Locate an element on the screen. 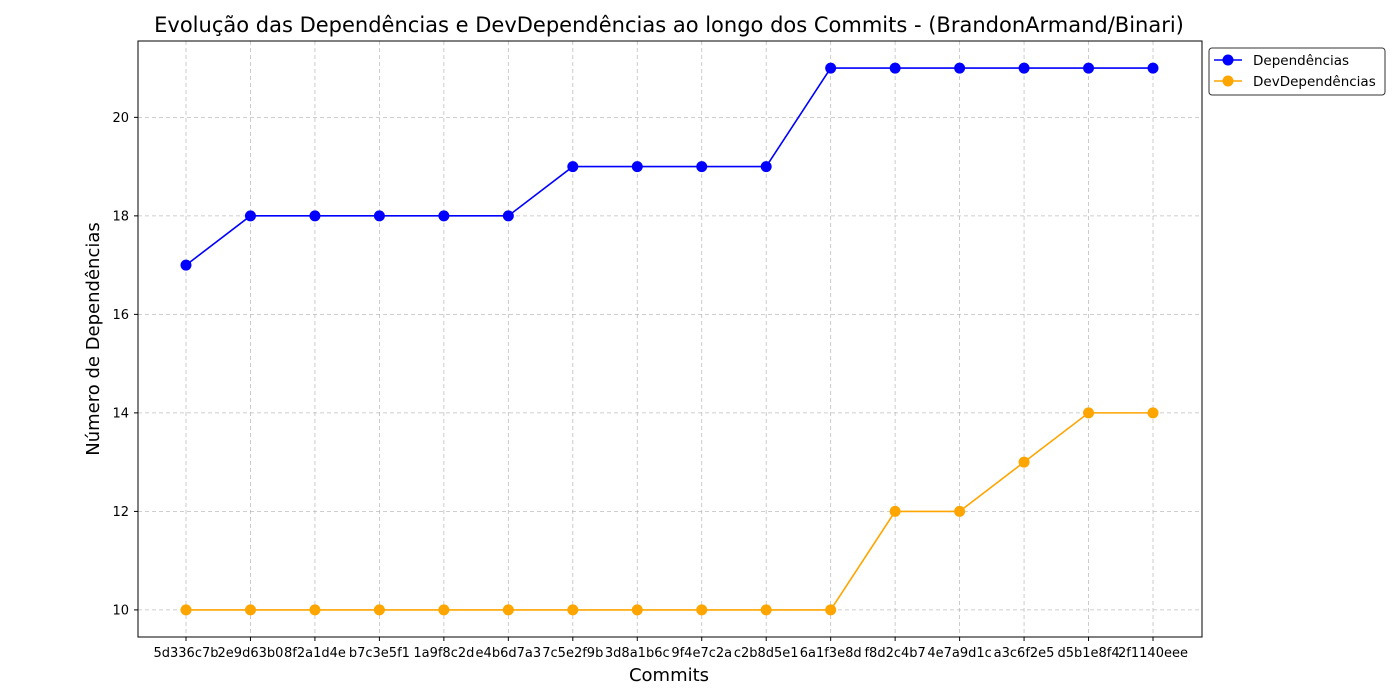 The image size is (1400, 700). x-tick-label: 8f2a1d4e is located at coordinates (315, 653).